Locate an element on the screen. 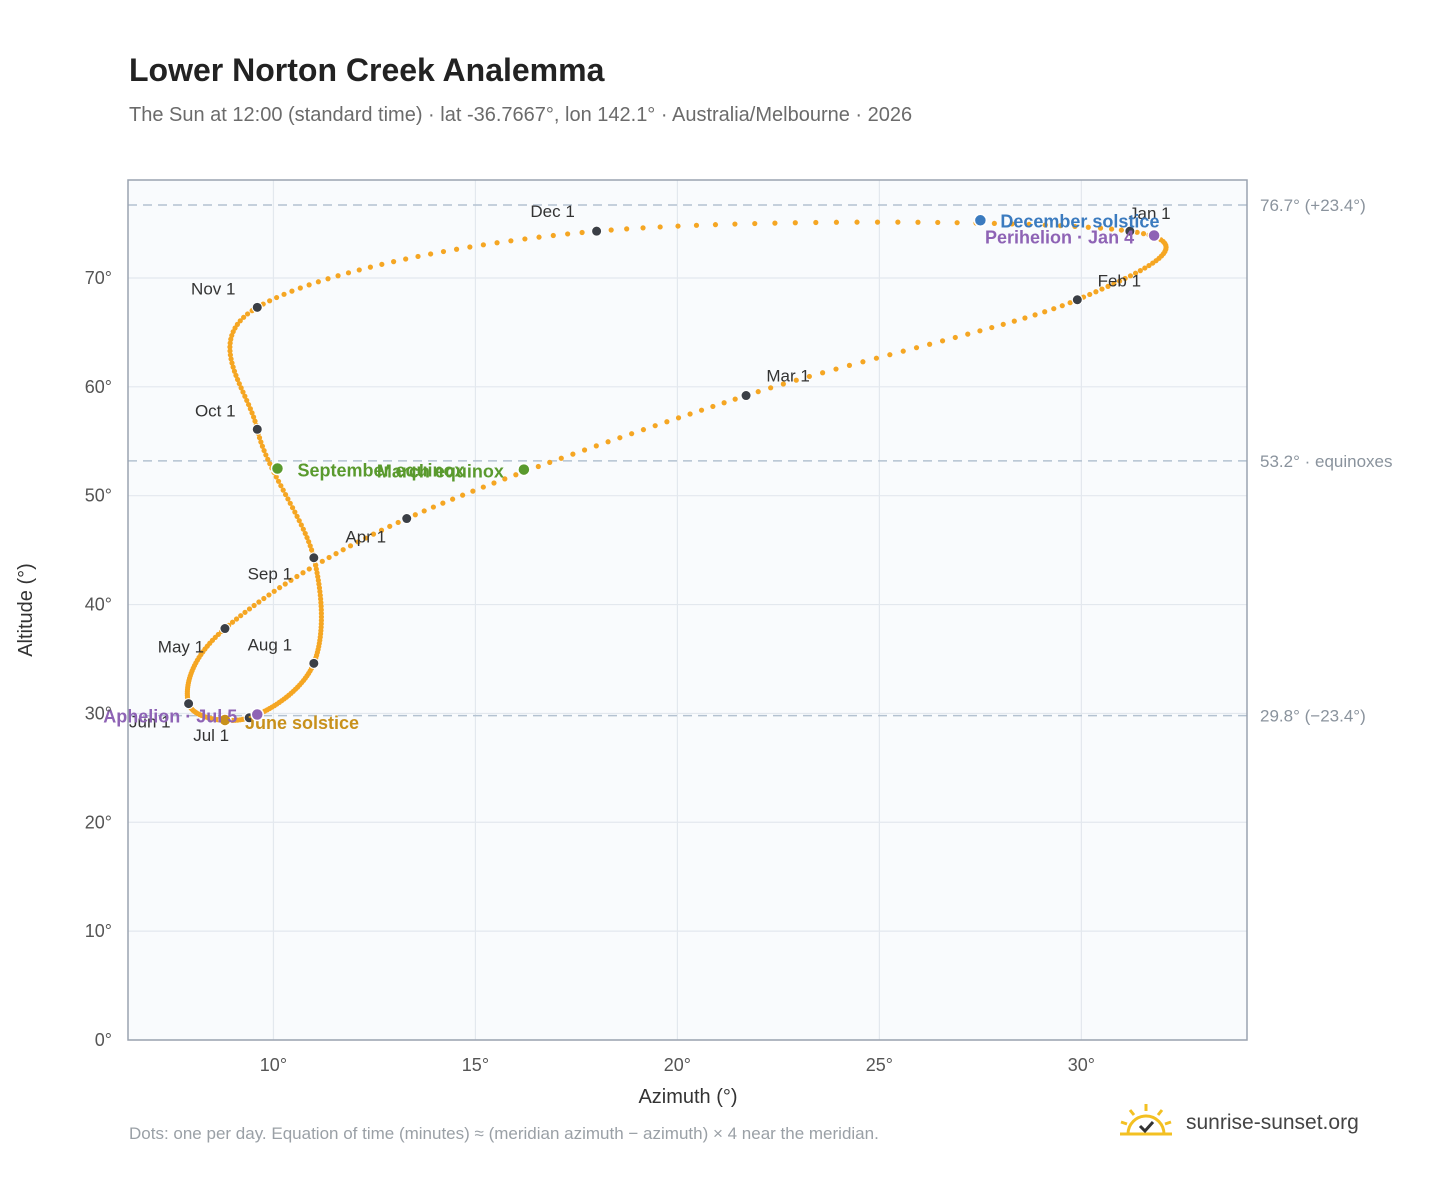  y-tick-label: 40° is located at coordinates (98, 605).